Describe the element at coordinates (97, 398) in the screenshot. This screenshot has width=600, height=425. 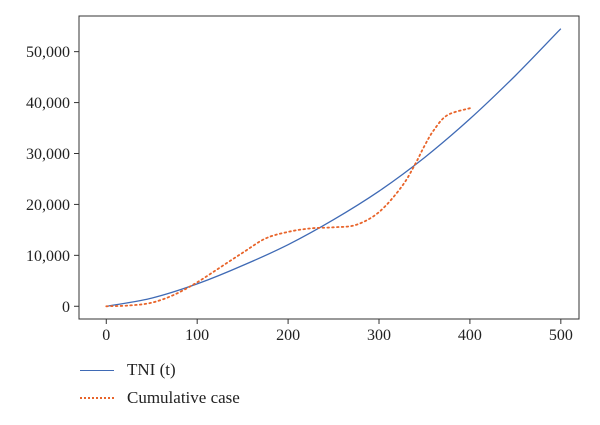
I see `legend-swatch-cumulative` at that location.